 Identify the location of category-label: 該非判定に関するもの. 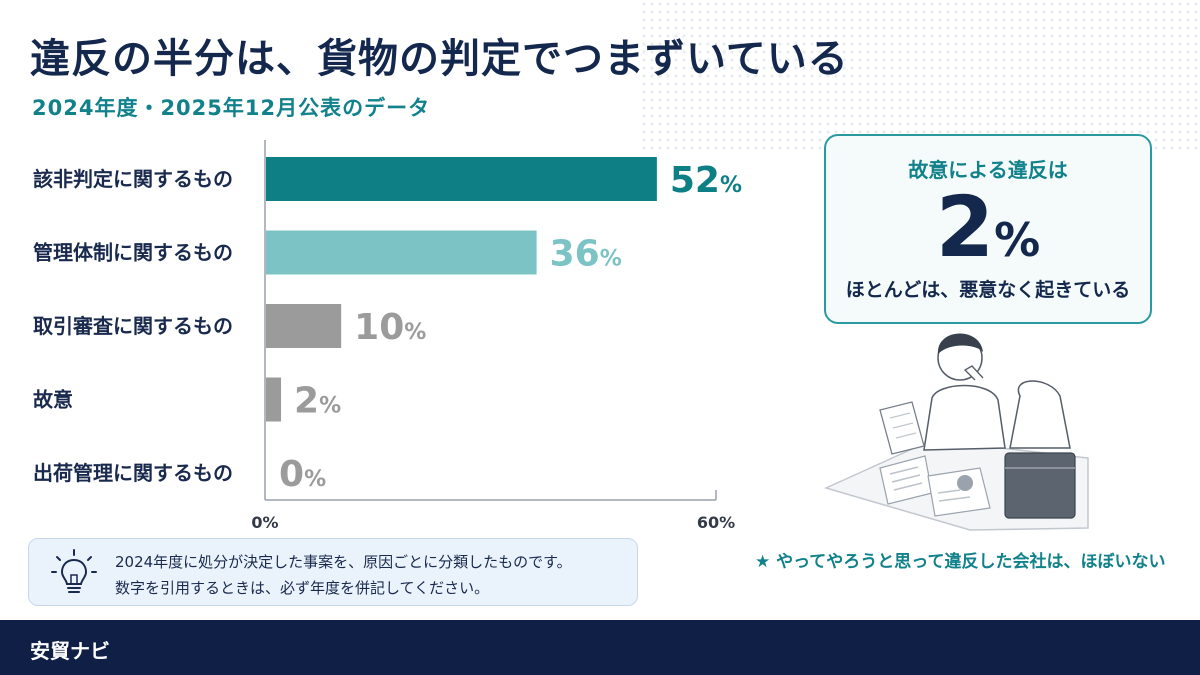
(133, 179).